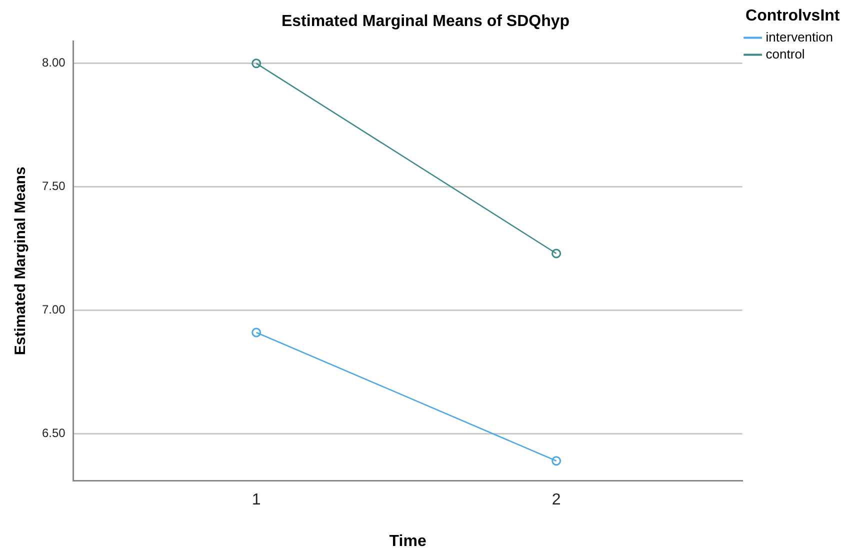 The image size is (853, 559). I want to click on legend-label: intervention, so click(800, 36).